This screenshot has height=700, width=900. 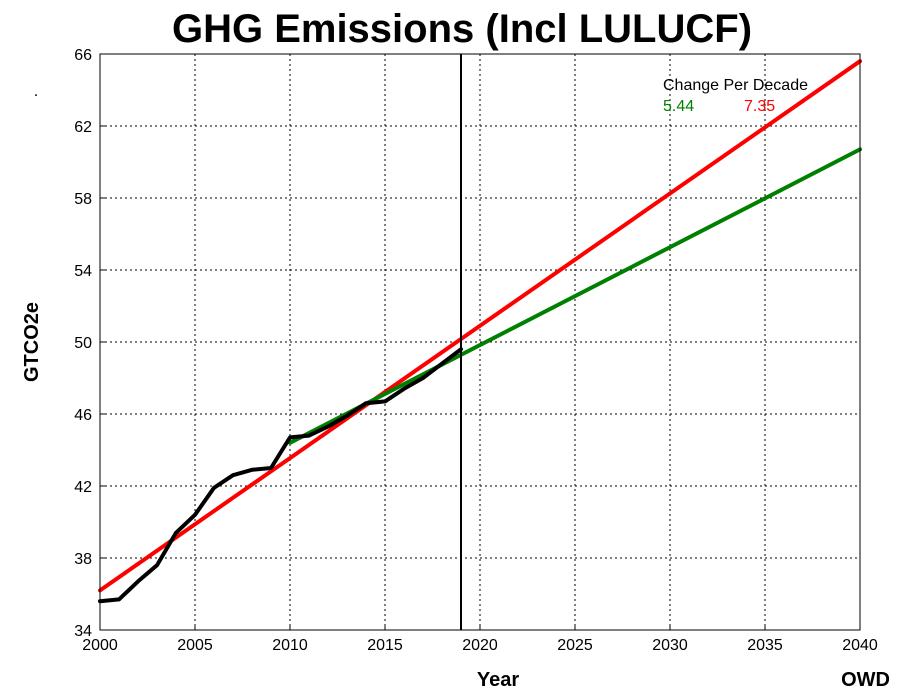 I want to click on chart-title: GHG Emissions (Incl LULUCF), so click(x=462, y=29).